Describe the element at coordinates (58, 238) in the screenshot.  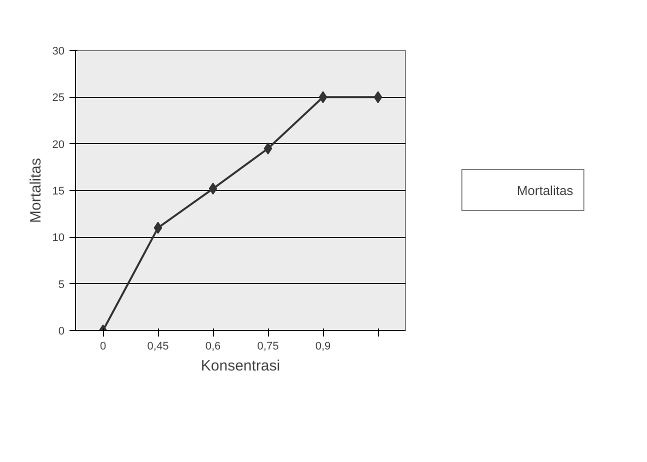
I see `y-tick-label: 10` at that location.